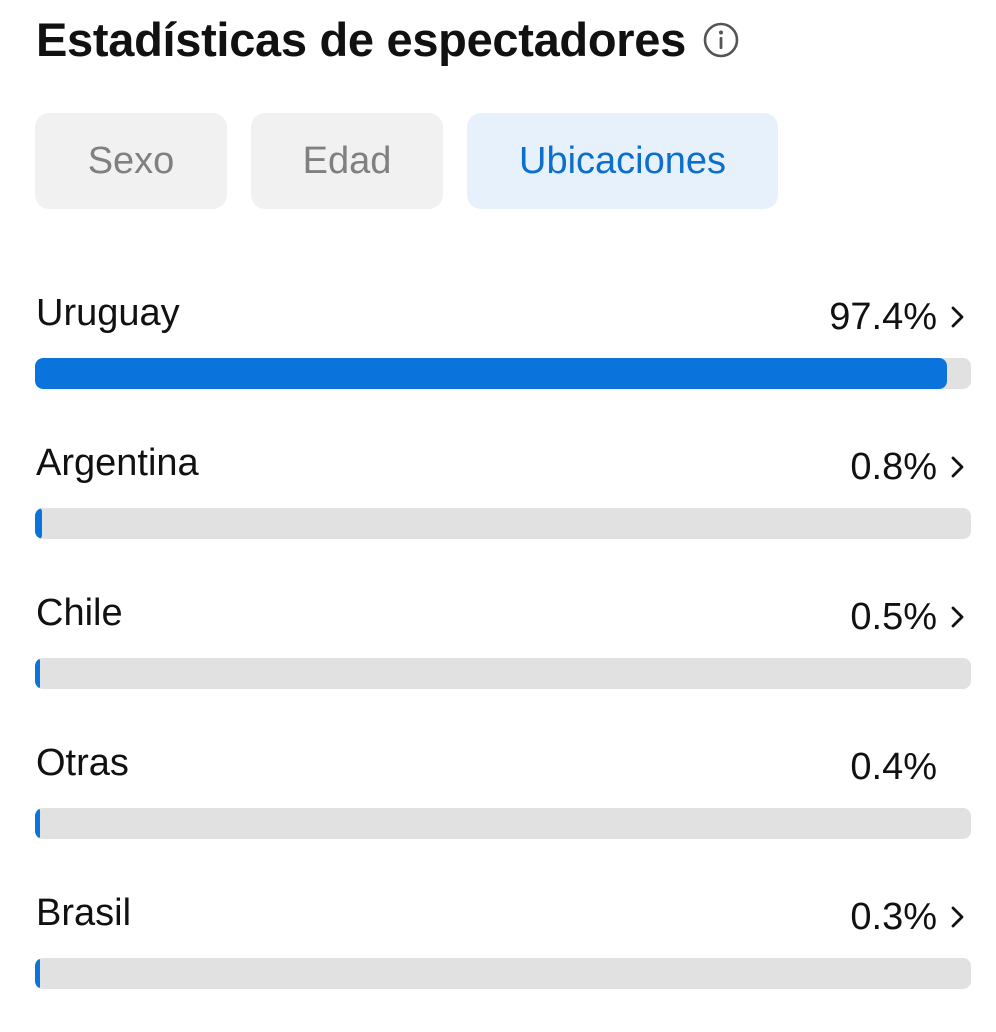  What do you see at coordinates (79, 613) in the screenshot?
I see `location-name: Chile` at bounding box center [79, 613].